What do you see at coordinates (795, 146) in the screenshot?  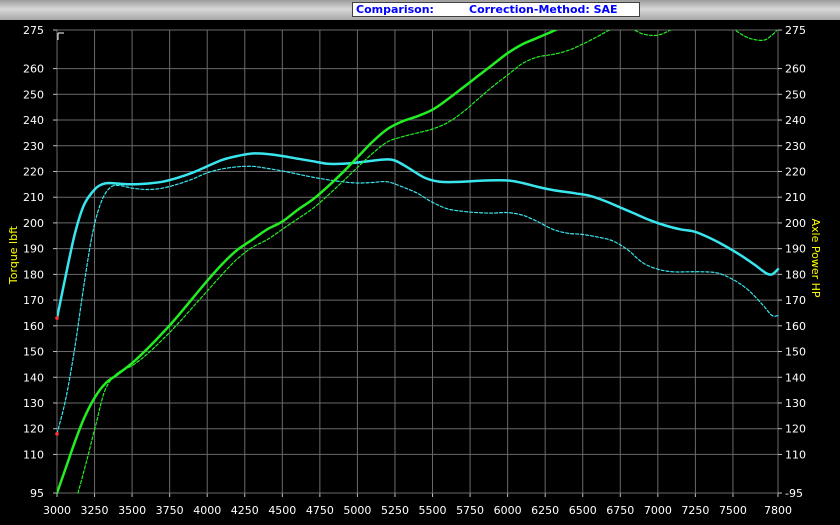 I see `y-tick-label-right: 230` at bounding box center [795, 146].